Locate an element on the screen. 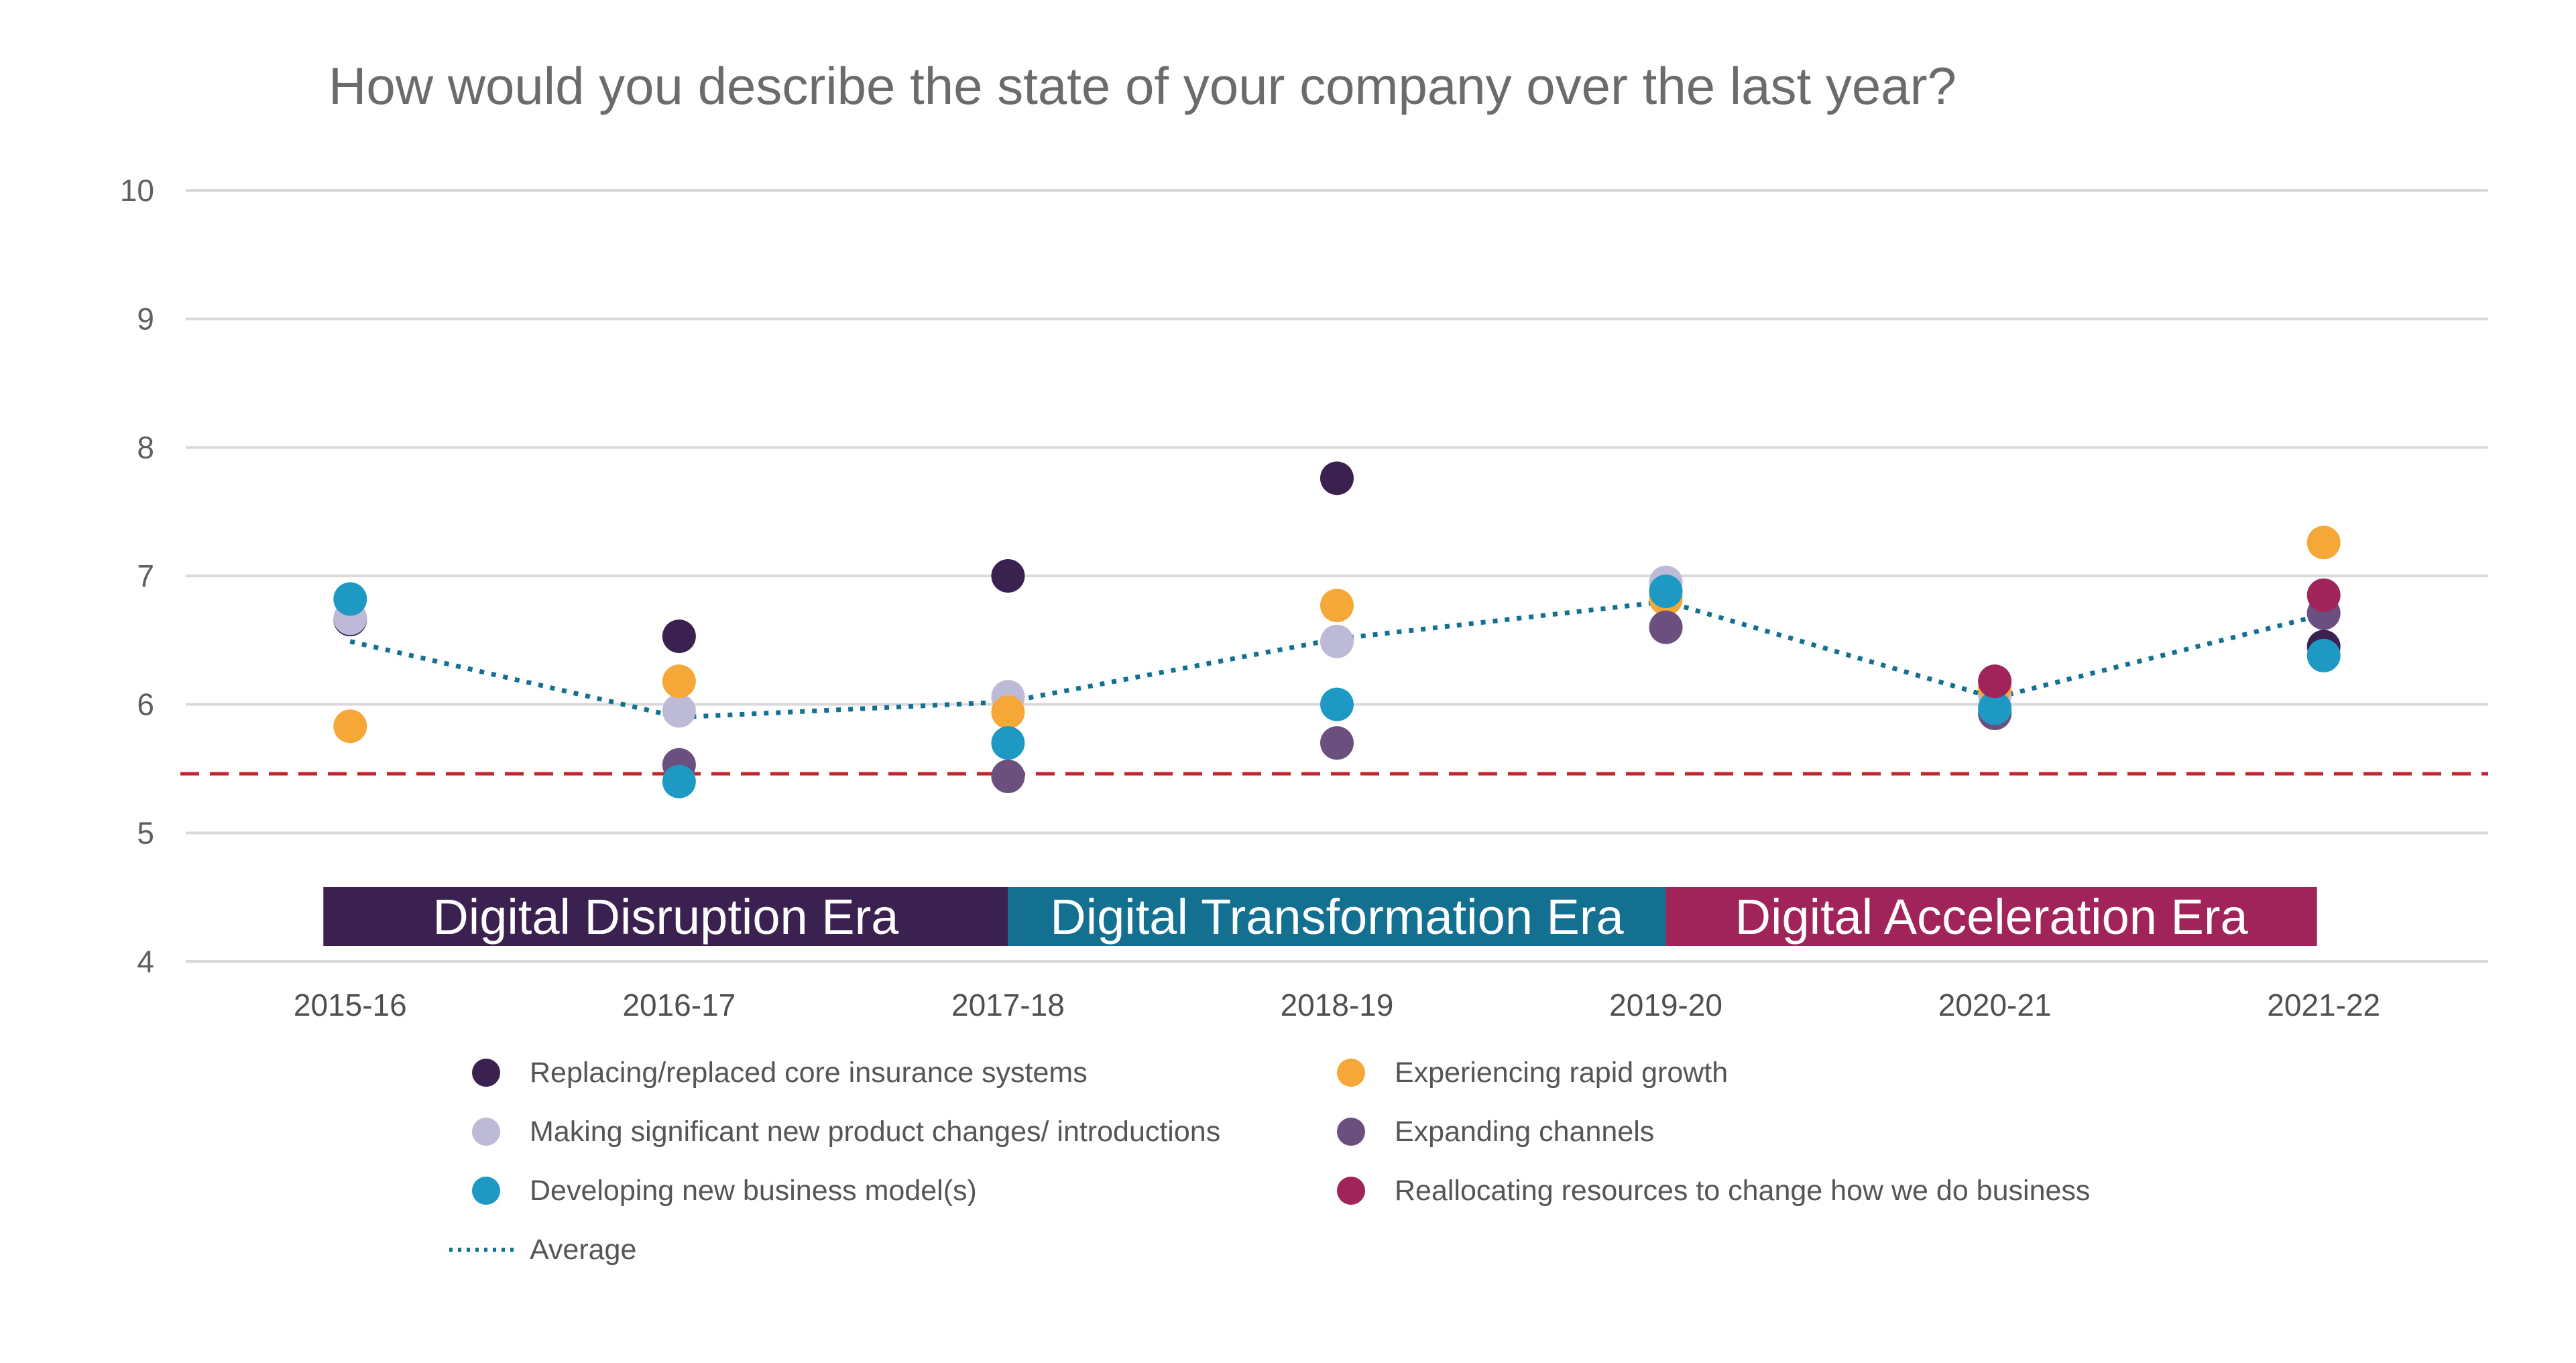 The image size is (2576, 1363). y-tick-label: 4 is located at coordinates (145, 961).